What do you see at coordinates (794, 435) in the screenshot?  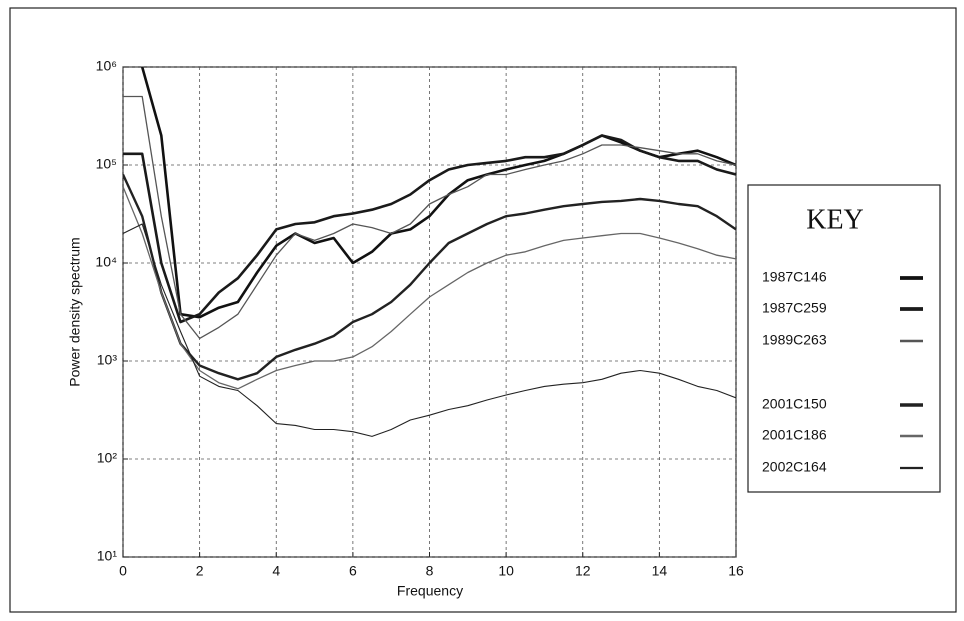 I see `legend-label: 2001C186` at bounding box center [794, 435].